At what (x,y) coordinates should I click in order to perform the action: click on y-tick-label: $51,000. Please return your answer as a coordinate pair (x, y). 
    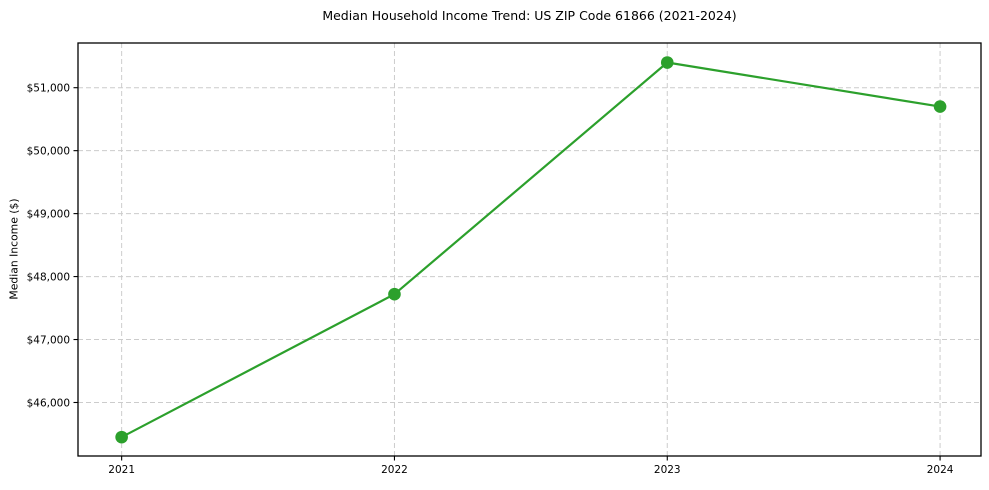
    Looking at the image, I should click on (48, 88).